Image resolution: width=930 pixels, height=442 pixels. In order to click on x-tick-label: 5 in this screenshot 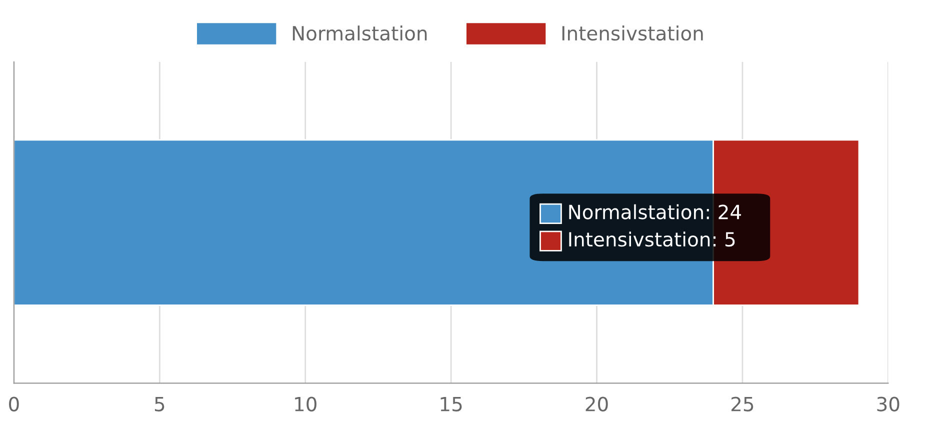, I will do `click(159, 404)`.